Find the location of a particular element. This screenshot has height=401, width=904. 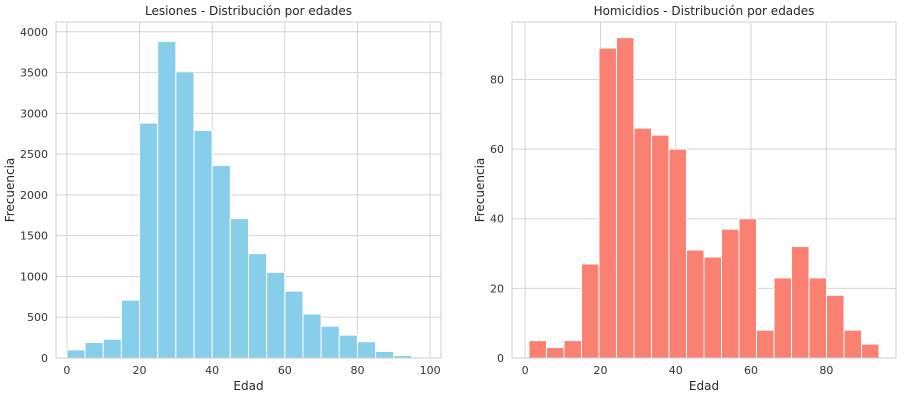

lesiones-y-tick-label: 1500 is located at coordinates (34, 236).